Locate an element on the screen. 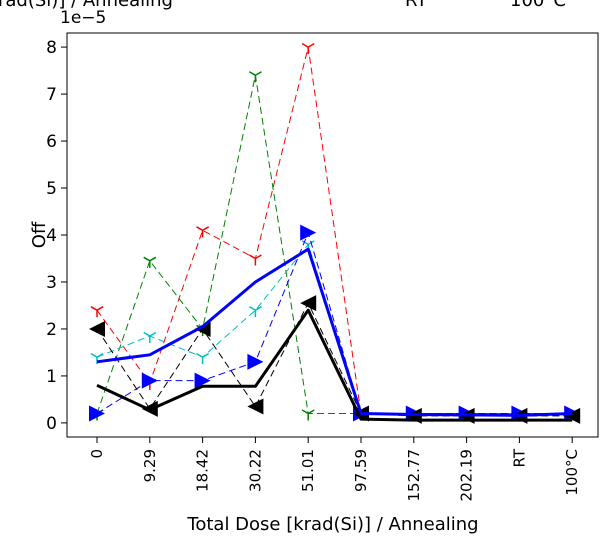  y-axis-label: Off is located at coordinates (39, 234).